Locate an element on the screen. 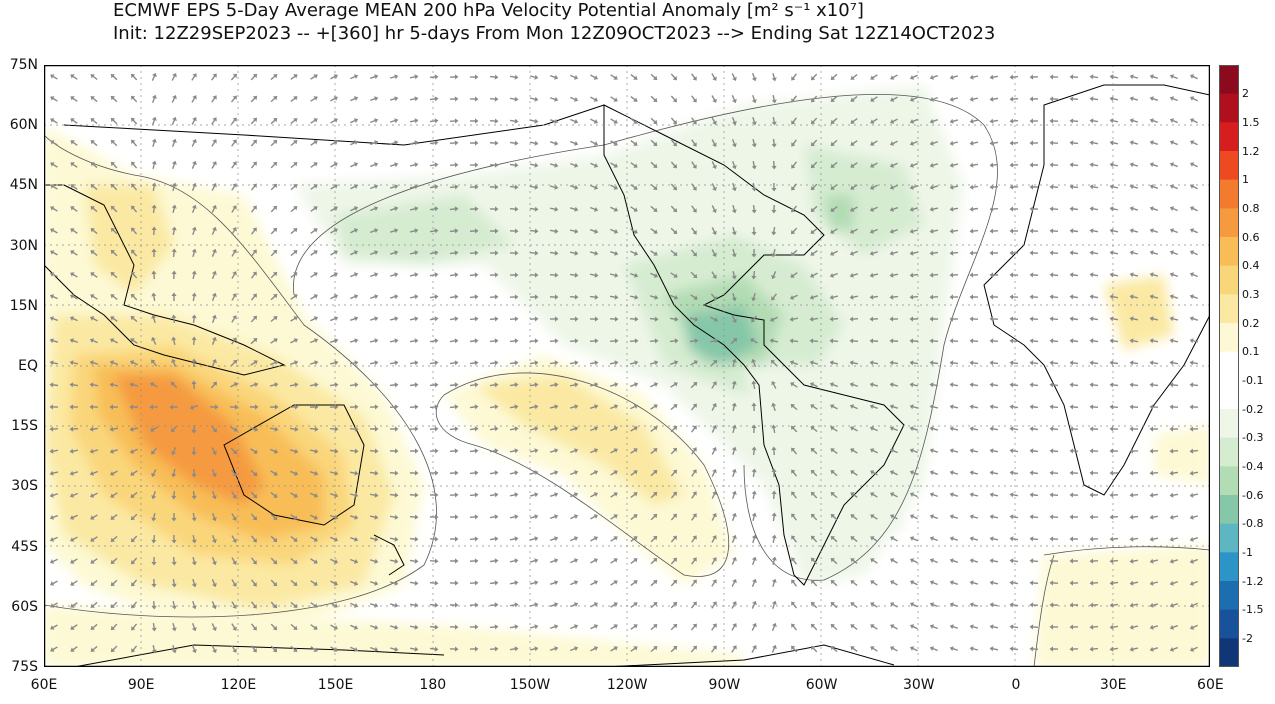 The image size is (1275, 704). colorbar-label: 2 is located at coordinates (1245, 94).